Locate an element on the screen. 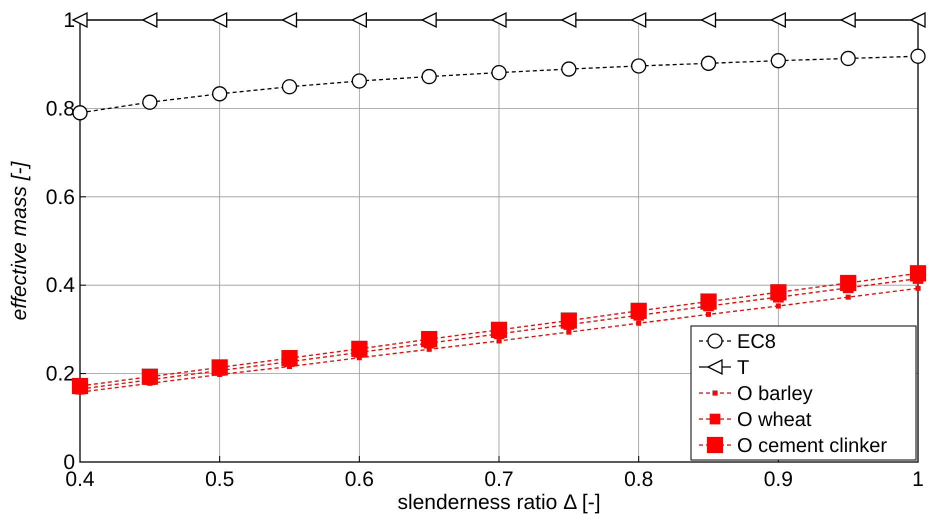 This screenshot has height=515, width=930. legend-label: O wheat is located at coordinates (774, 420).